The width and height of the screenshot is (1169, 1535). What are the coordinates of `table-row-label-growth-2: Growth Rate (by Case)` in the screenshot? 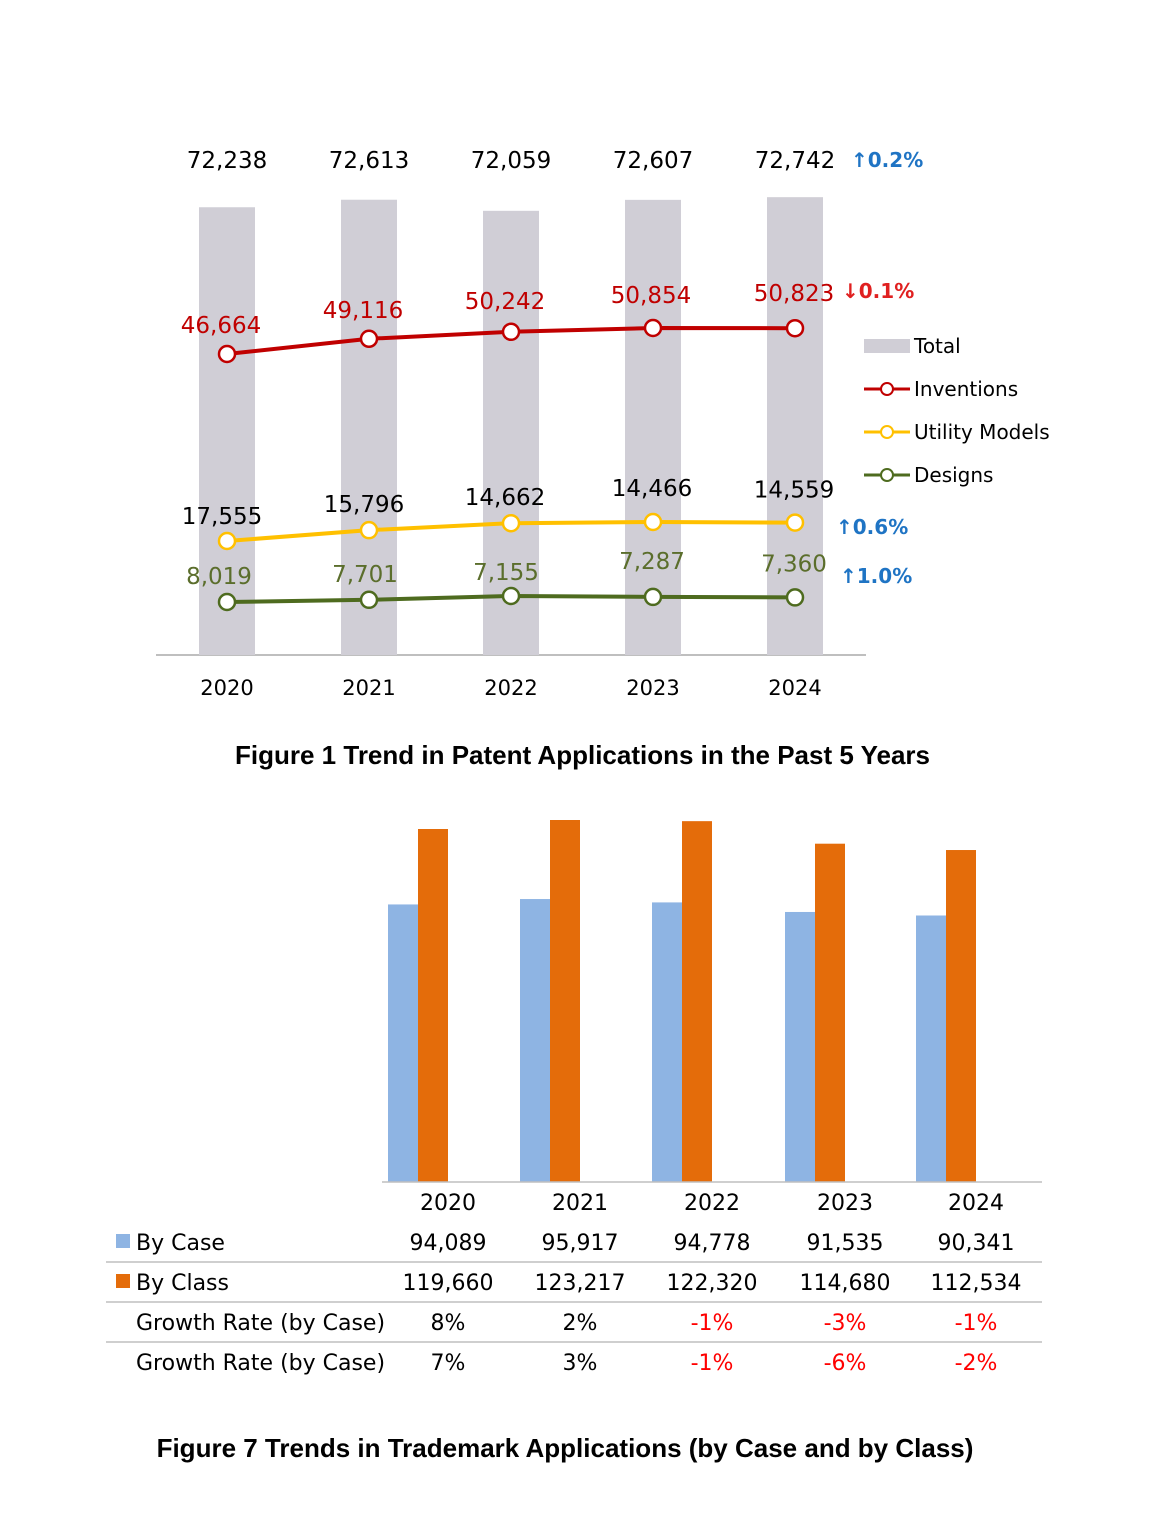 It's located at (260, 1363).